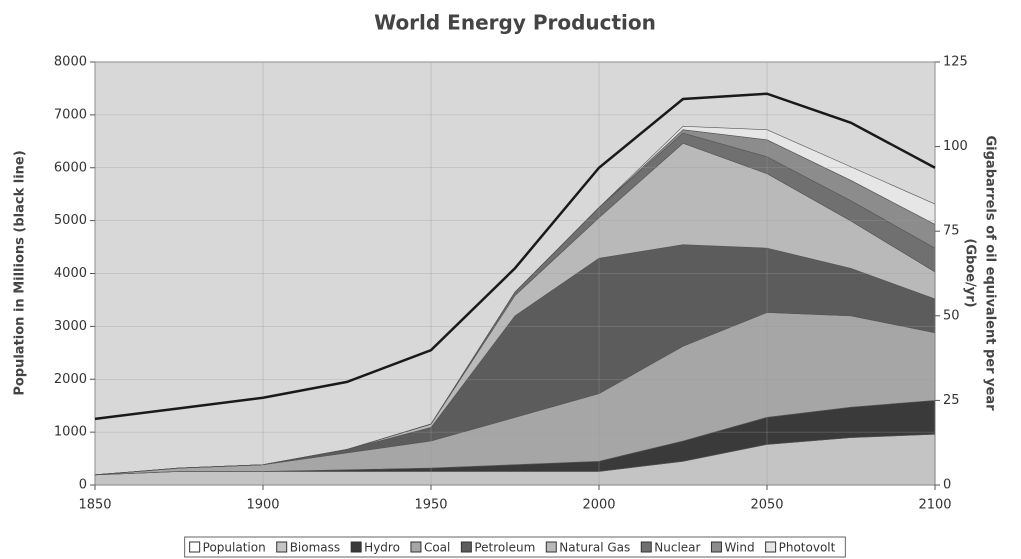 The image size is (1021, 559). I want to click on y2-axis-title: Gigabarrels of oil equivalent per year, so click(990, 273).